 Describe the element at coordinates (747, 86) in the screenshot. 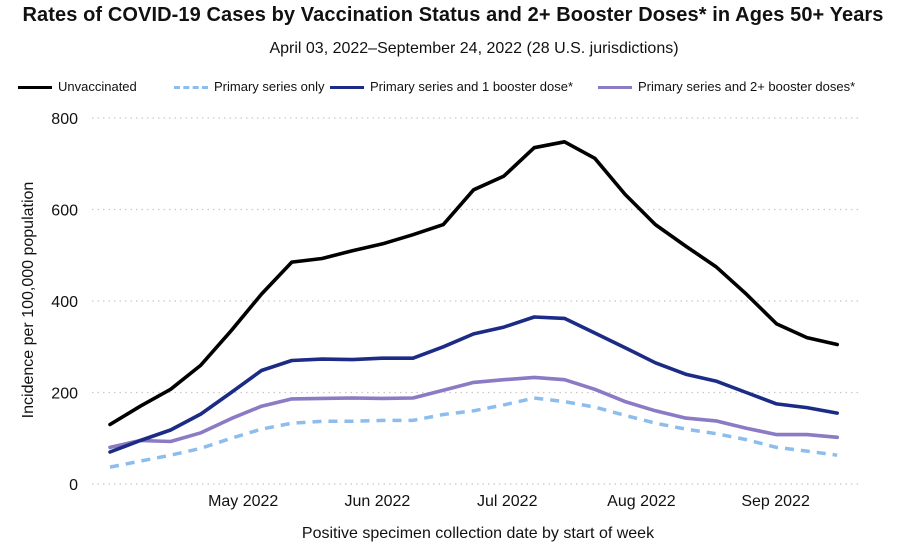

I see `legend-label: Primary series and 2+ booster doses*` at that location.